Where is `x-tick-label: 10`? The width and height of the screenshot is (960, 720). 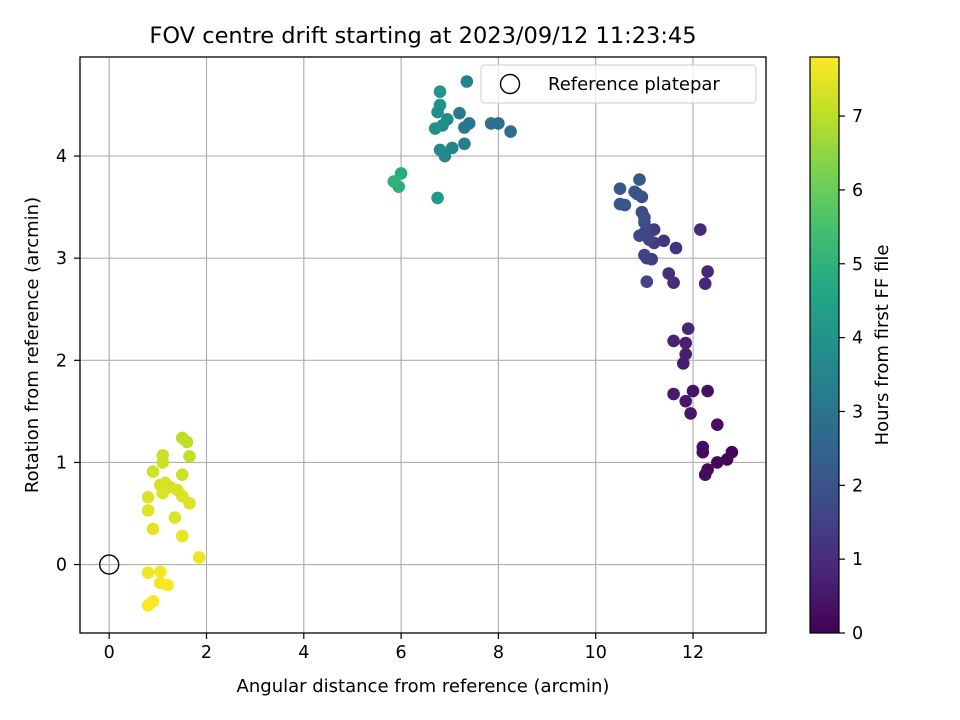
x-tick-label: 10 is located at coordinates (596, 653).